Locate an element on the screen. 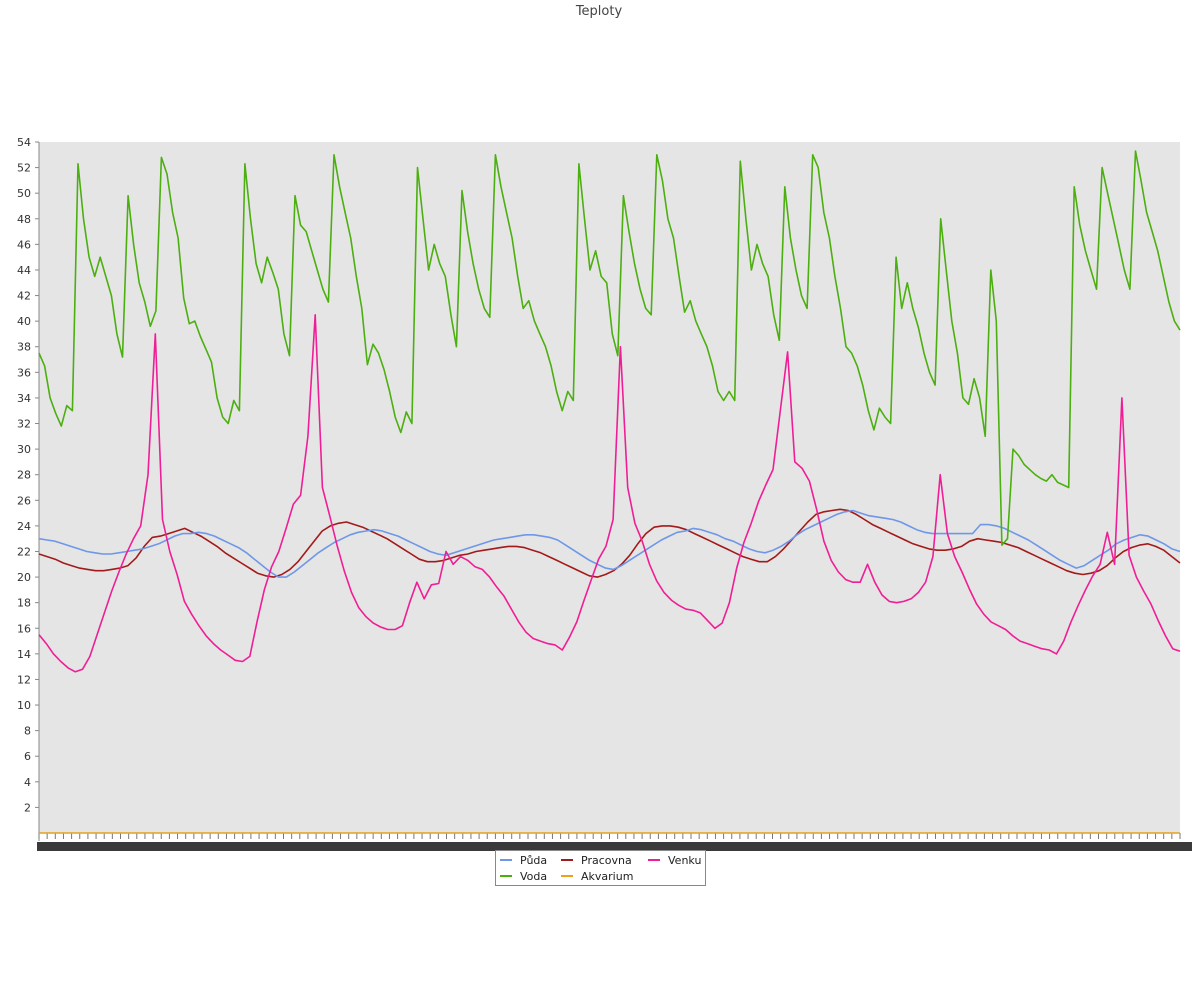  y-tick-label: 54 is located at coordinates (24, 142).